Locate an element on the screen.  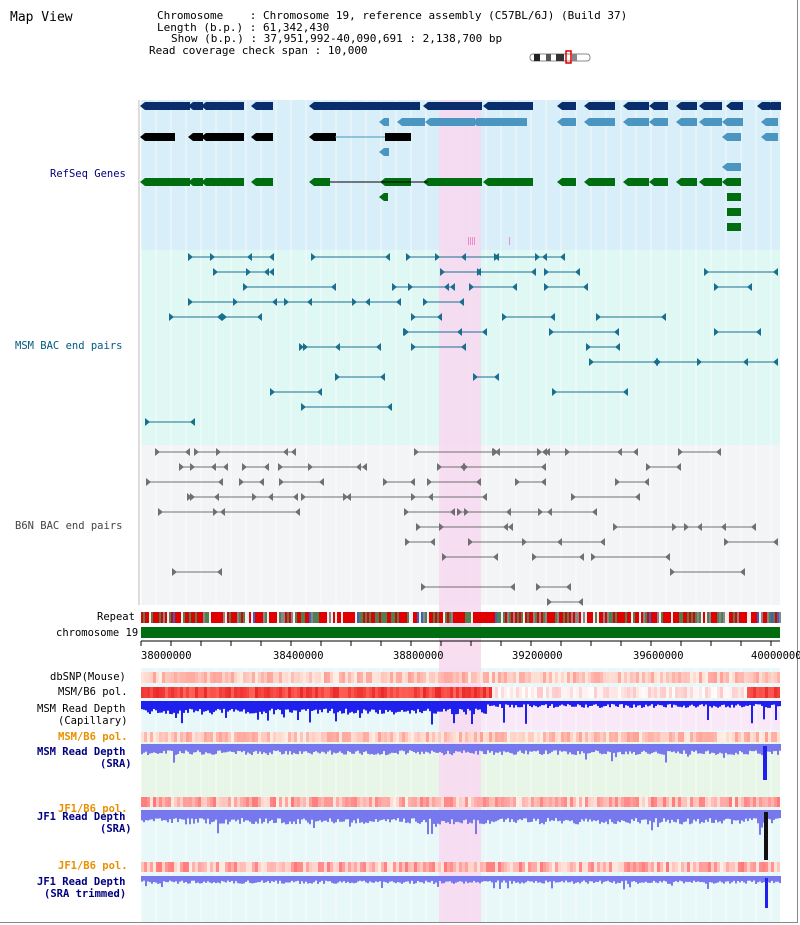
gene-arrow is located at coordinates (763, 137).